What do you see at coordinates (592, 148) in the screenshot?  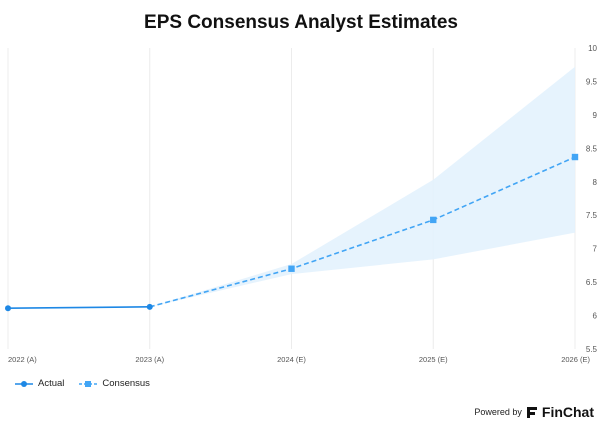 I see `y-tick-label: 8.5` at bounding box center [592, 148].